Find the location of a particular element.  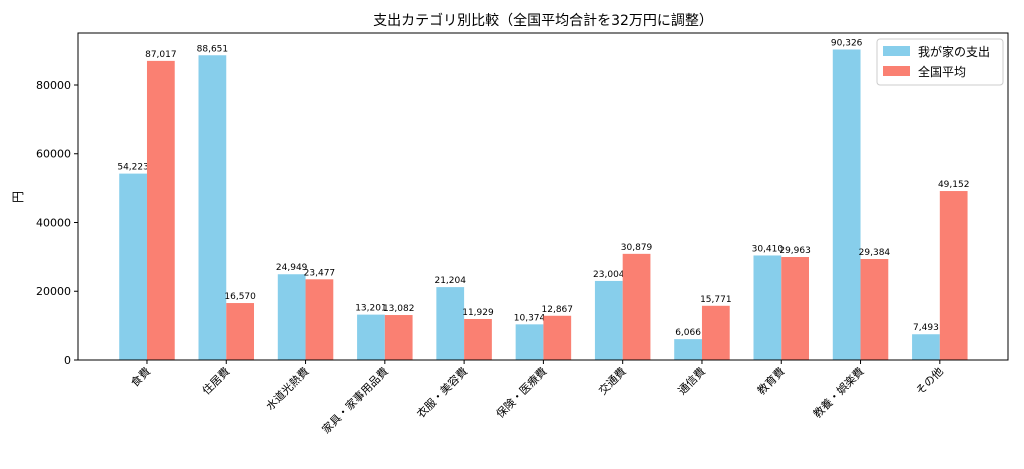

data-label: 16,570 is located at coordinates (240, 297).